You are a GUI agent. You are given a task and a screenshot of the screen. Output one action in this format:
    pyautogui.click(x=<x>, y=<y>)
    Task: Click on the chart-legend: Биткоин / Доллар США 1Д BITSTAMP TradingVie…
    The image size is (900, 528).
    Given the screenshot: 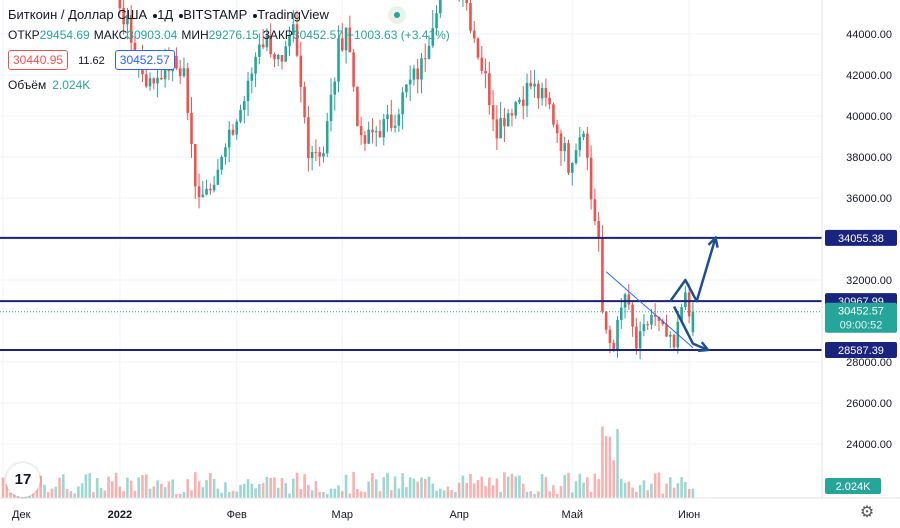 What is the action you would take?
    pyautogui.click(x=300, y=50)
    